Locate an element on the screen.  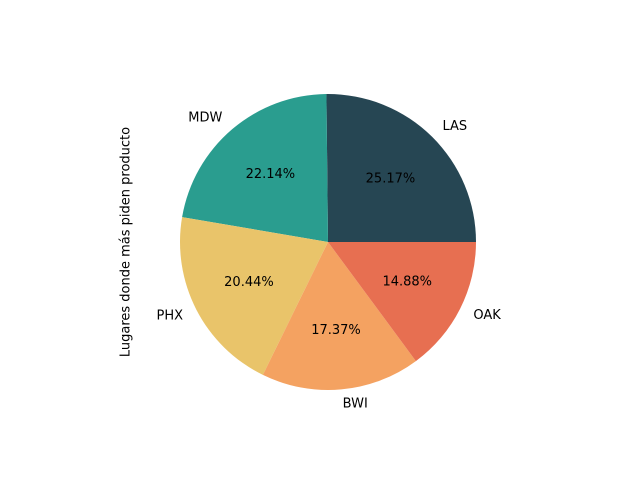
slice-label-las: LAS is located at coordinates (455, 126).